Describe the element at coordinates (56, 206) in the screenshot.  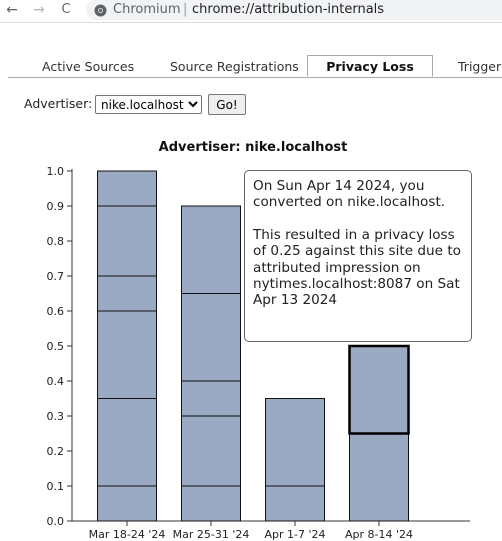
I see `y-tick-label: 0.9` at that location.